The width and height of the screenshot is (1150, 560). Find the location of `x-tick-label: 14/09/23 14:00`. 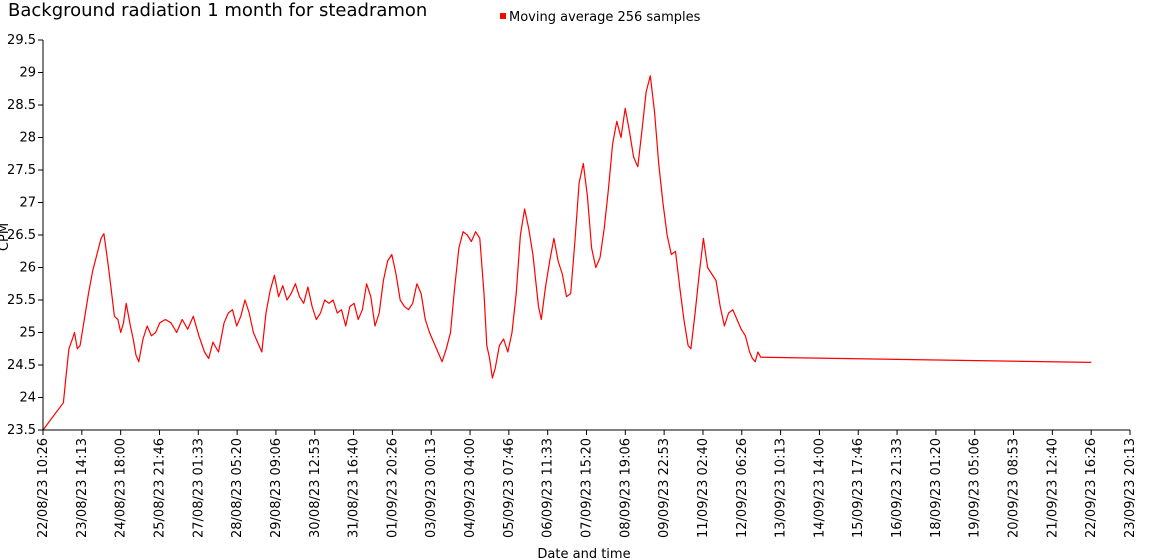

x-tick-label: 14/09/23 14:00 is located at coordinates (819, 488).